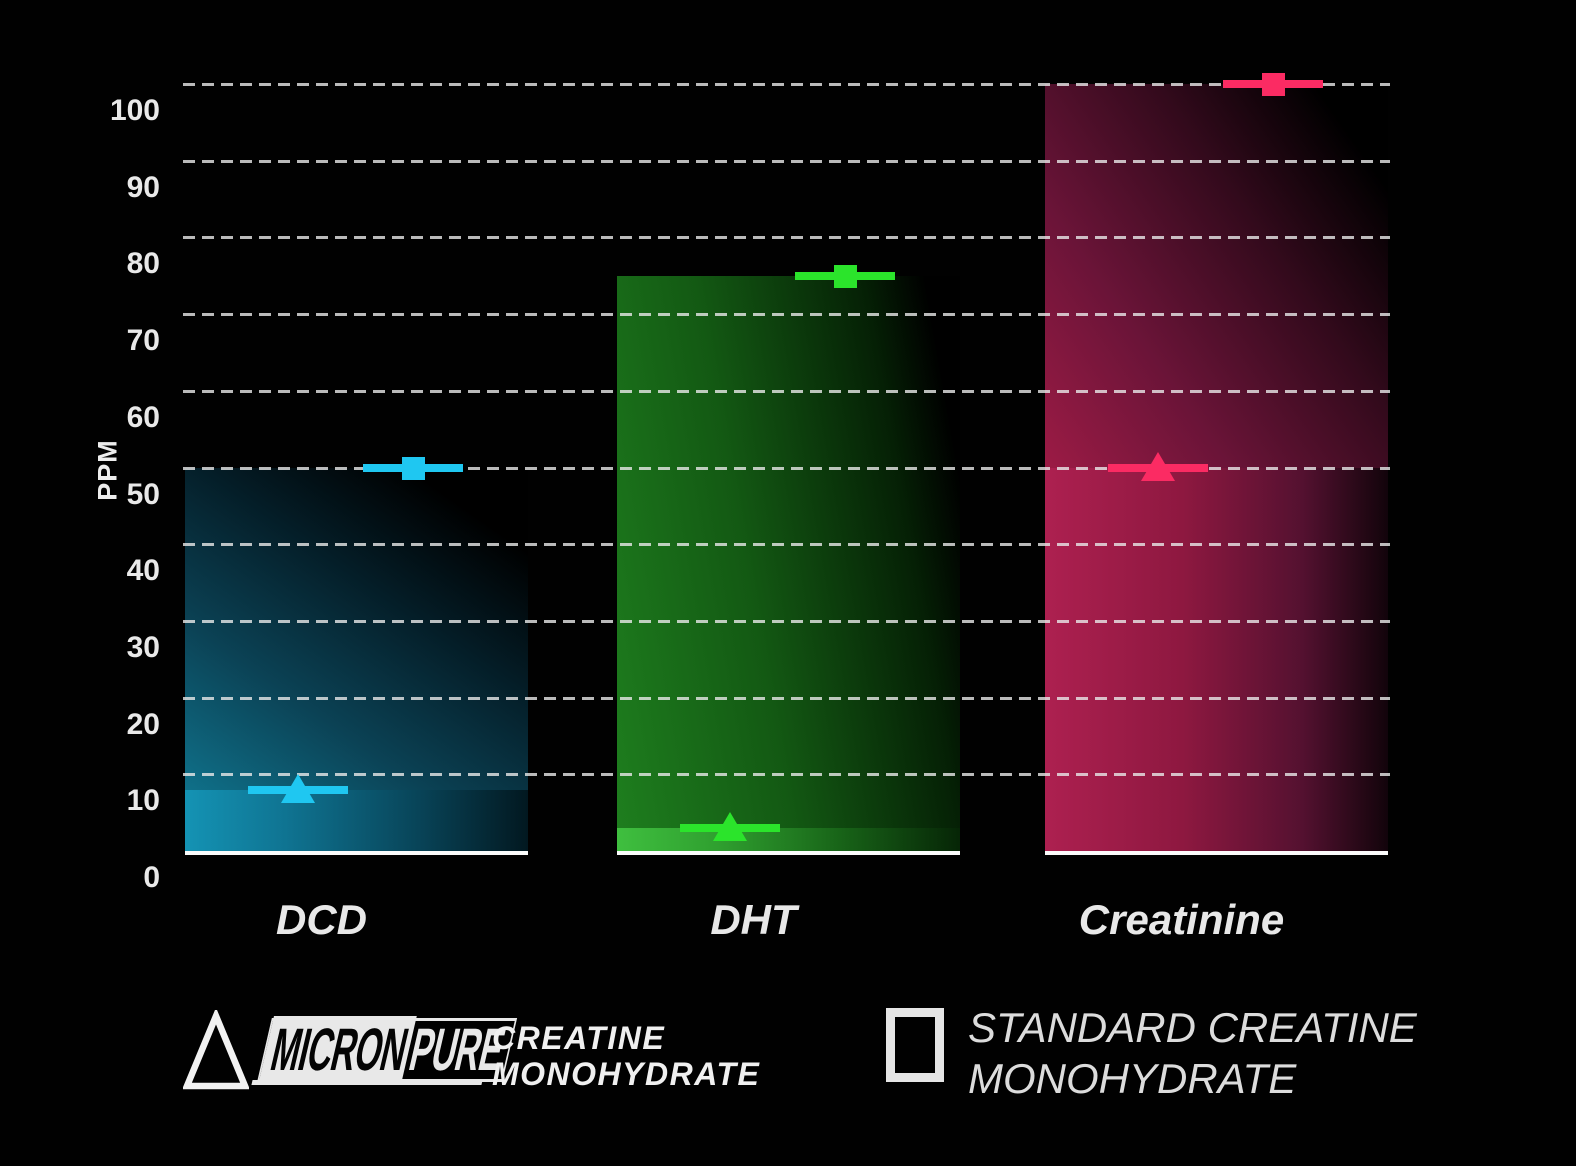  I want to click on y-tick-label-0: 0, so click(151, 877).